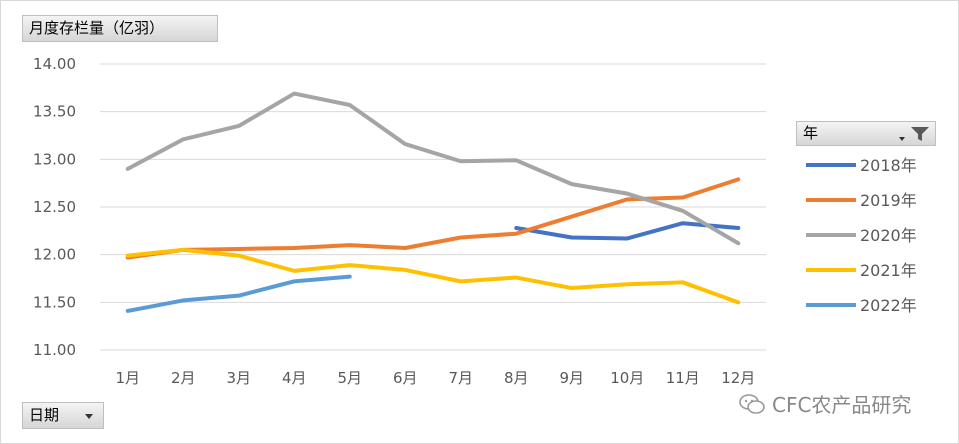  I want to click on x-tick-label: 8月, so click(516, 378).